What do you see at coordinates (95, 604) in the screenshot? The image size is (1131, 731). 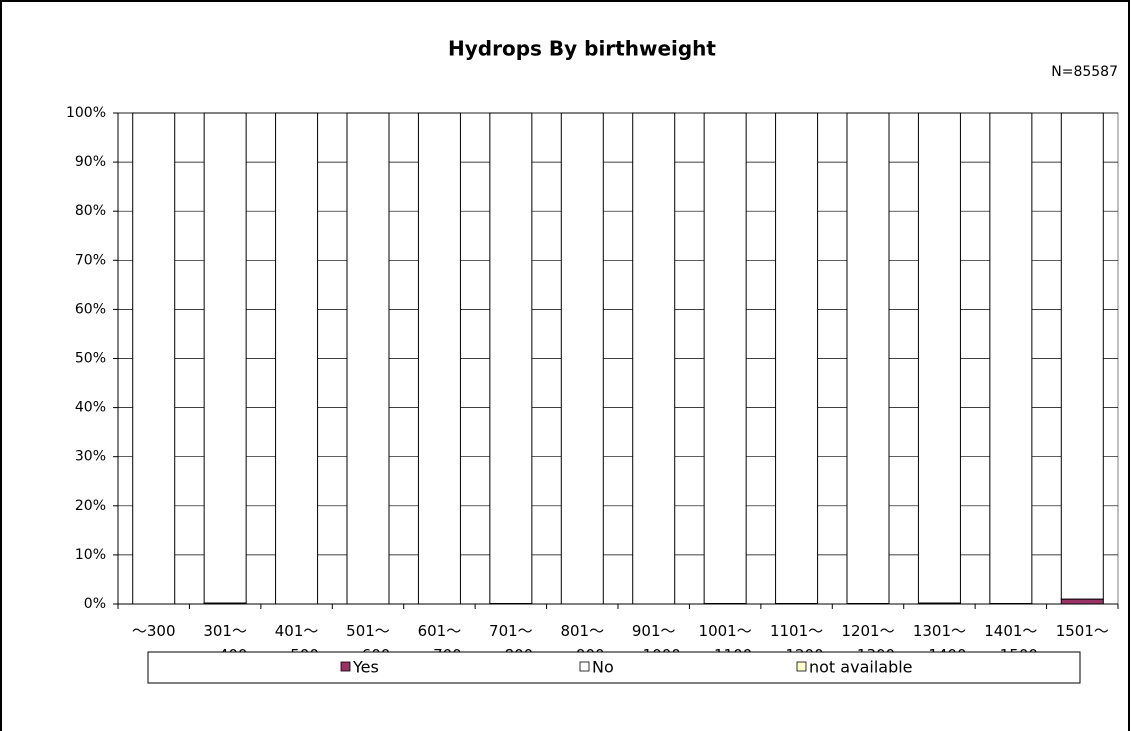 I see `y-tick-label: 0%` at bounding box center [95, 604].